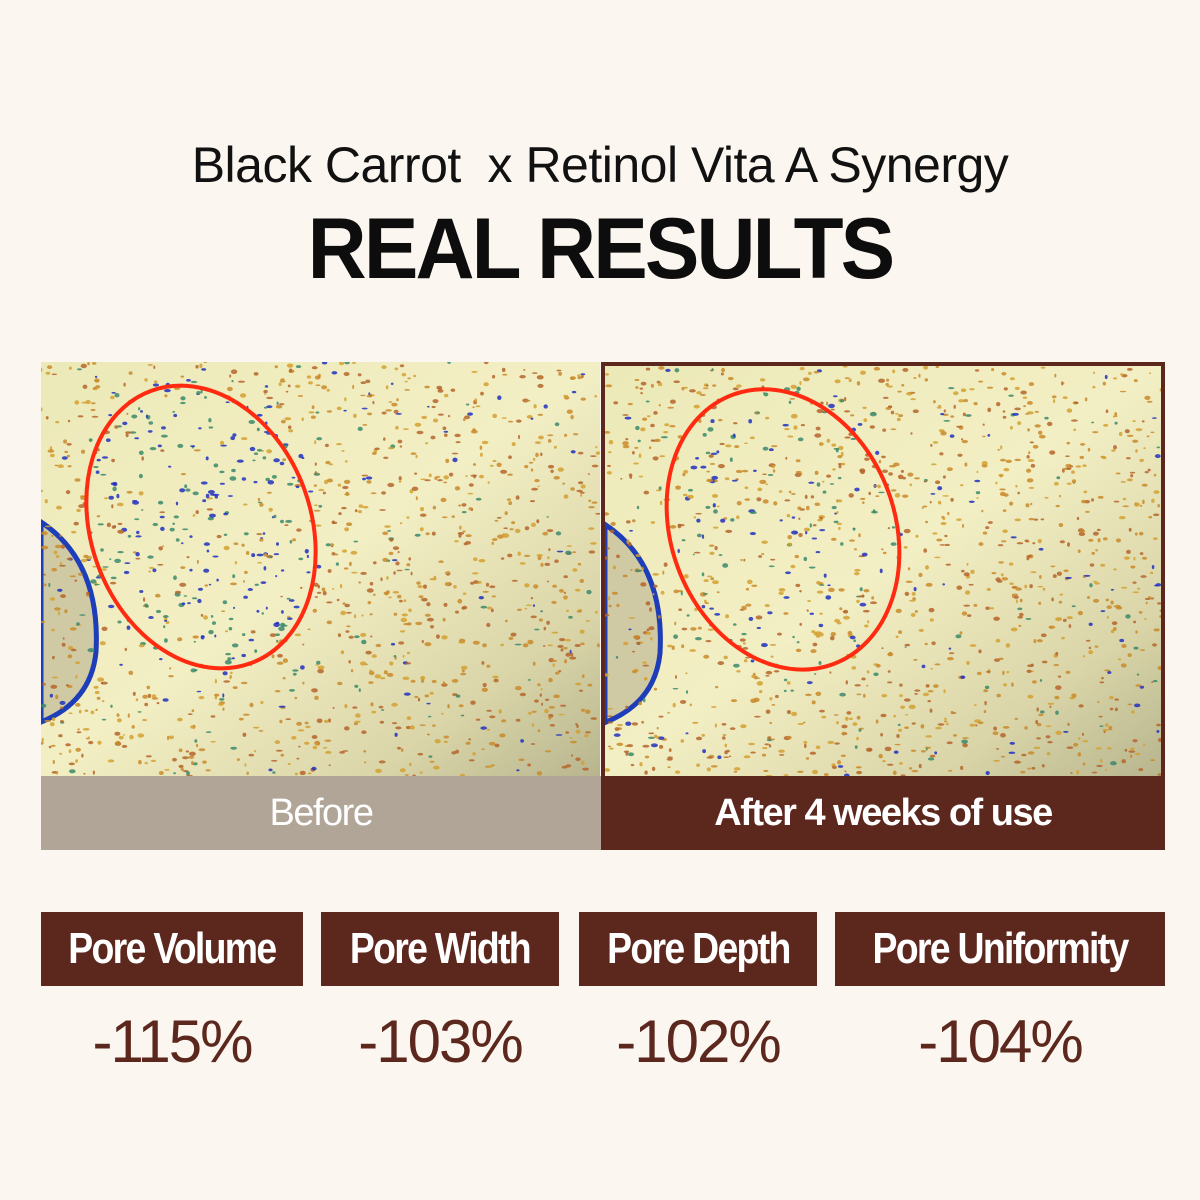 The height and width of the screenshot is (1200, 1200). What do you see at coordinates (1000, 949) in the screenshot?
I see `metric-badge-pore-uniformity: Pore Uniformity` at bounding box center [1000, 949].